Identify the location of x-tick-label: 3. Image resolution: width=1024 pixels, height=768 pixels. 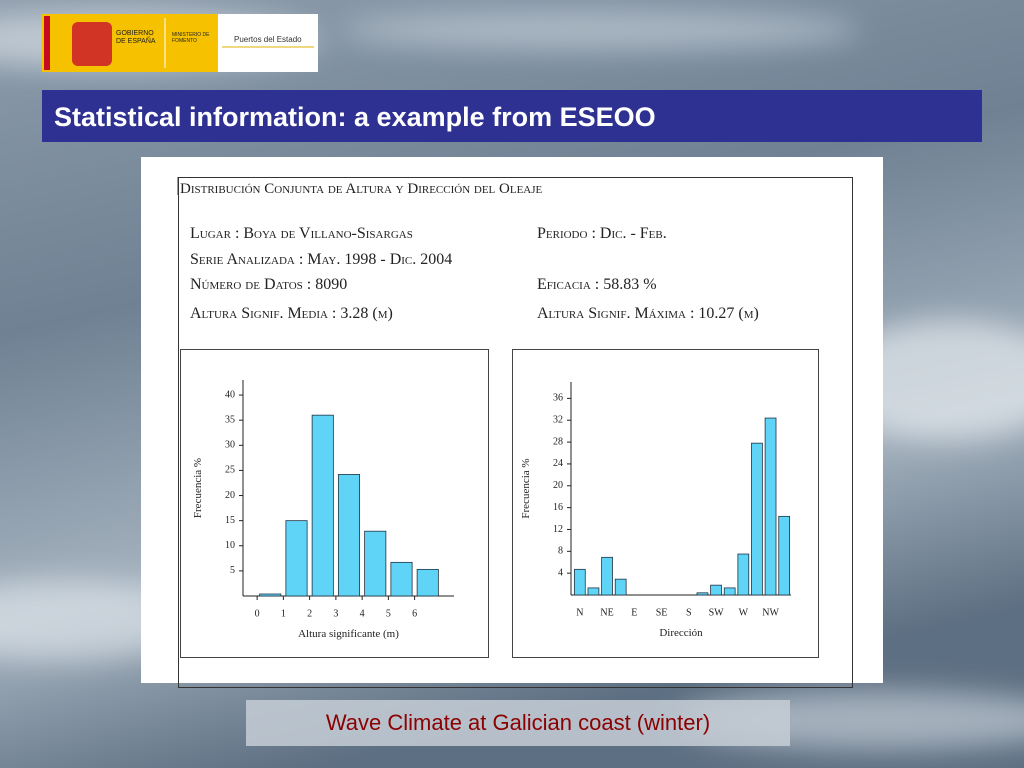
(335, 613).